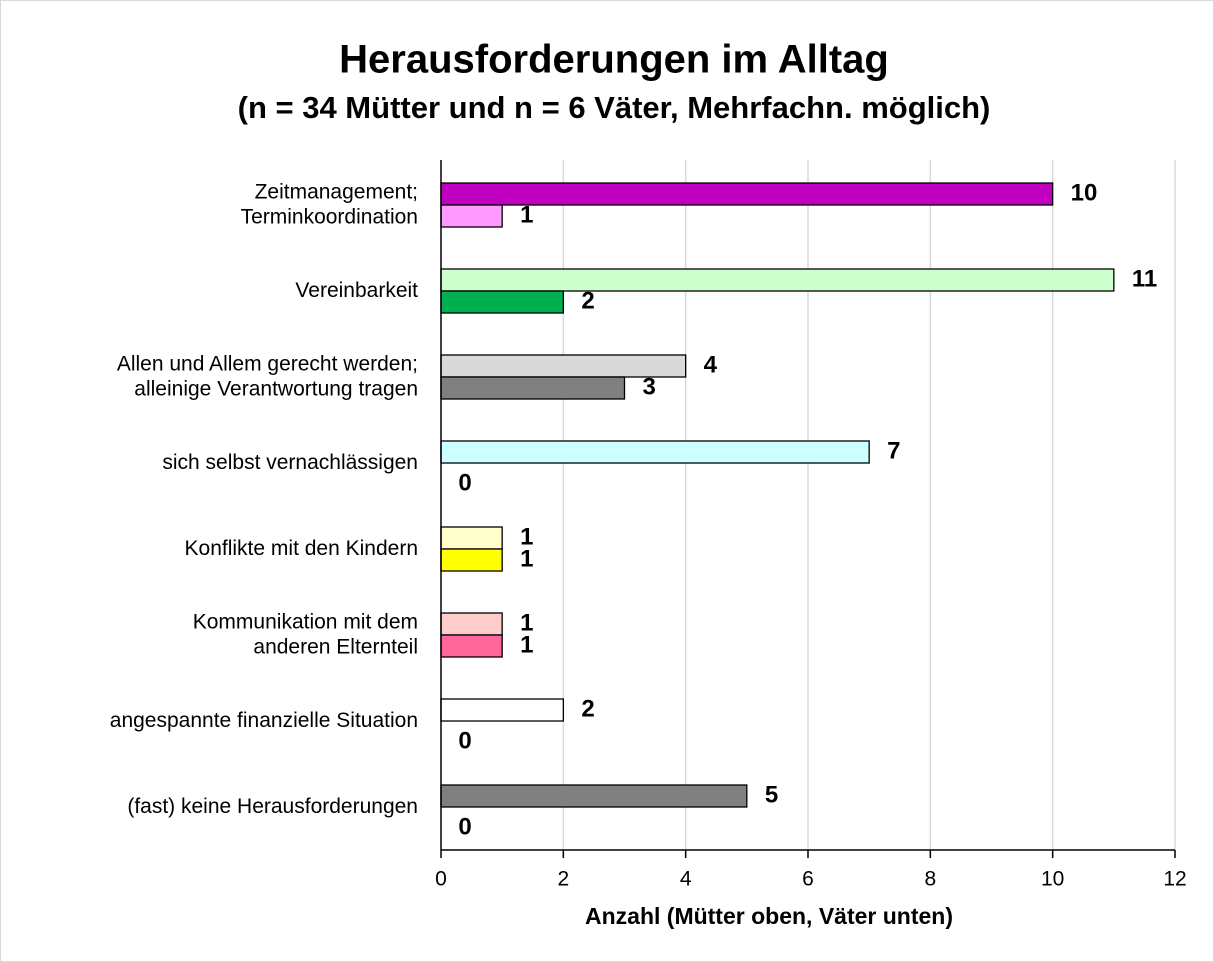 The height and width of the screenshot is (962, 1214). I want to click on y-tick-label-line: angespannte finanzielle Situation, so click(264, 720).